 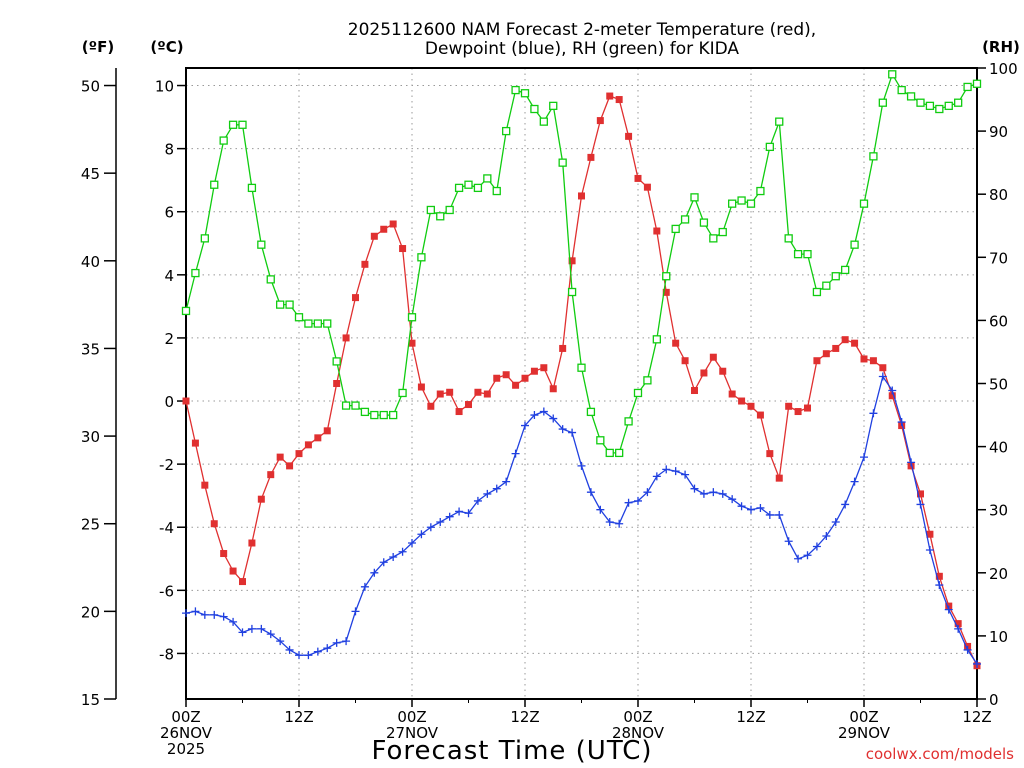 What do you see at coordinates (169, 402) in the screenshot?
I see `celsius-tick-label: 0` at bounding box center [169, 402].